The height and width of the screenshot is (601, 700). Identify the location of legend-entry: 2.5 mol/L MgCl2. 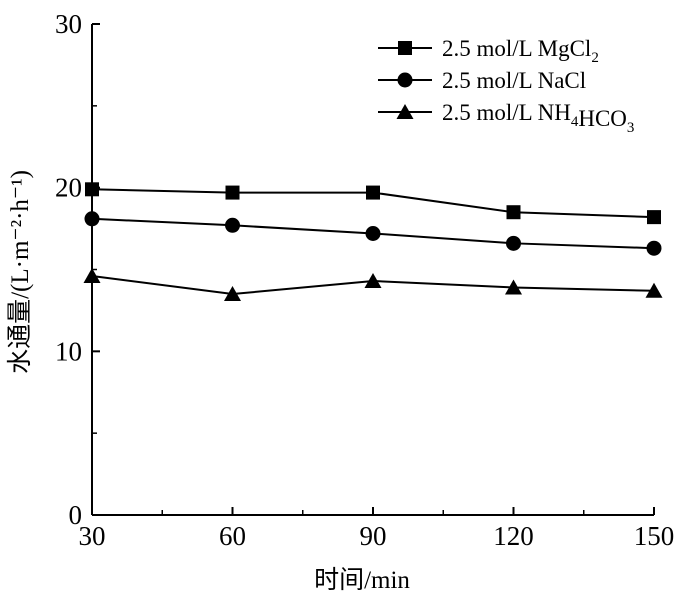
(488, 51).